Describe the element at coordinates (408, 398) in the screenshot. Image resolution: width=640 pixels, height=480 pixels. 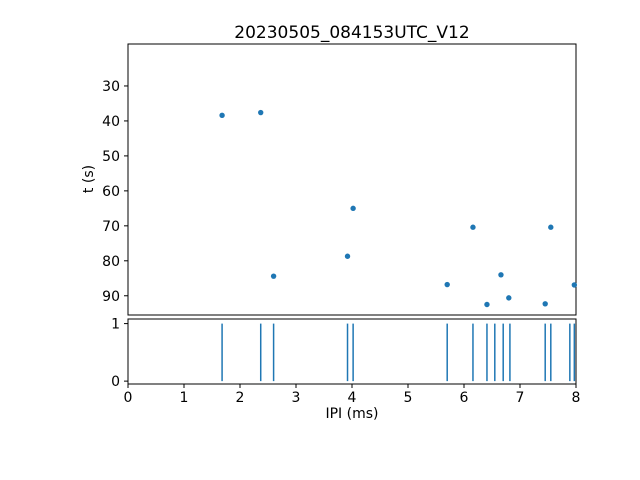
I see `tick-label: 5` at that location.